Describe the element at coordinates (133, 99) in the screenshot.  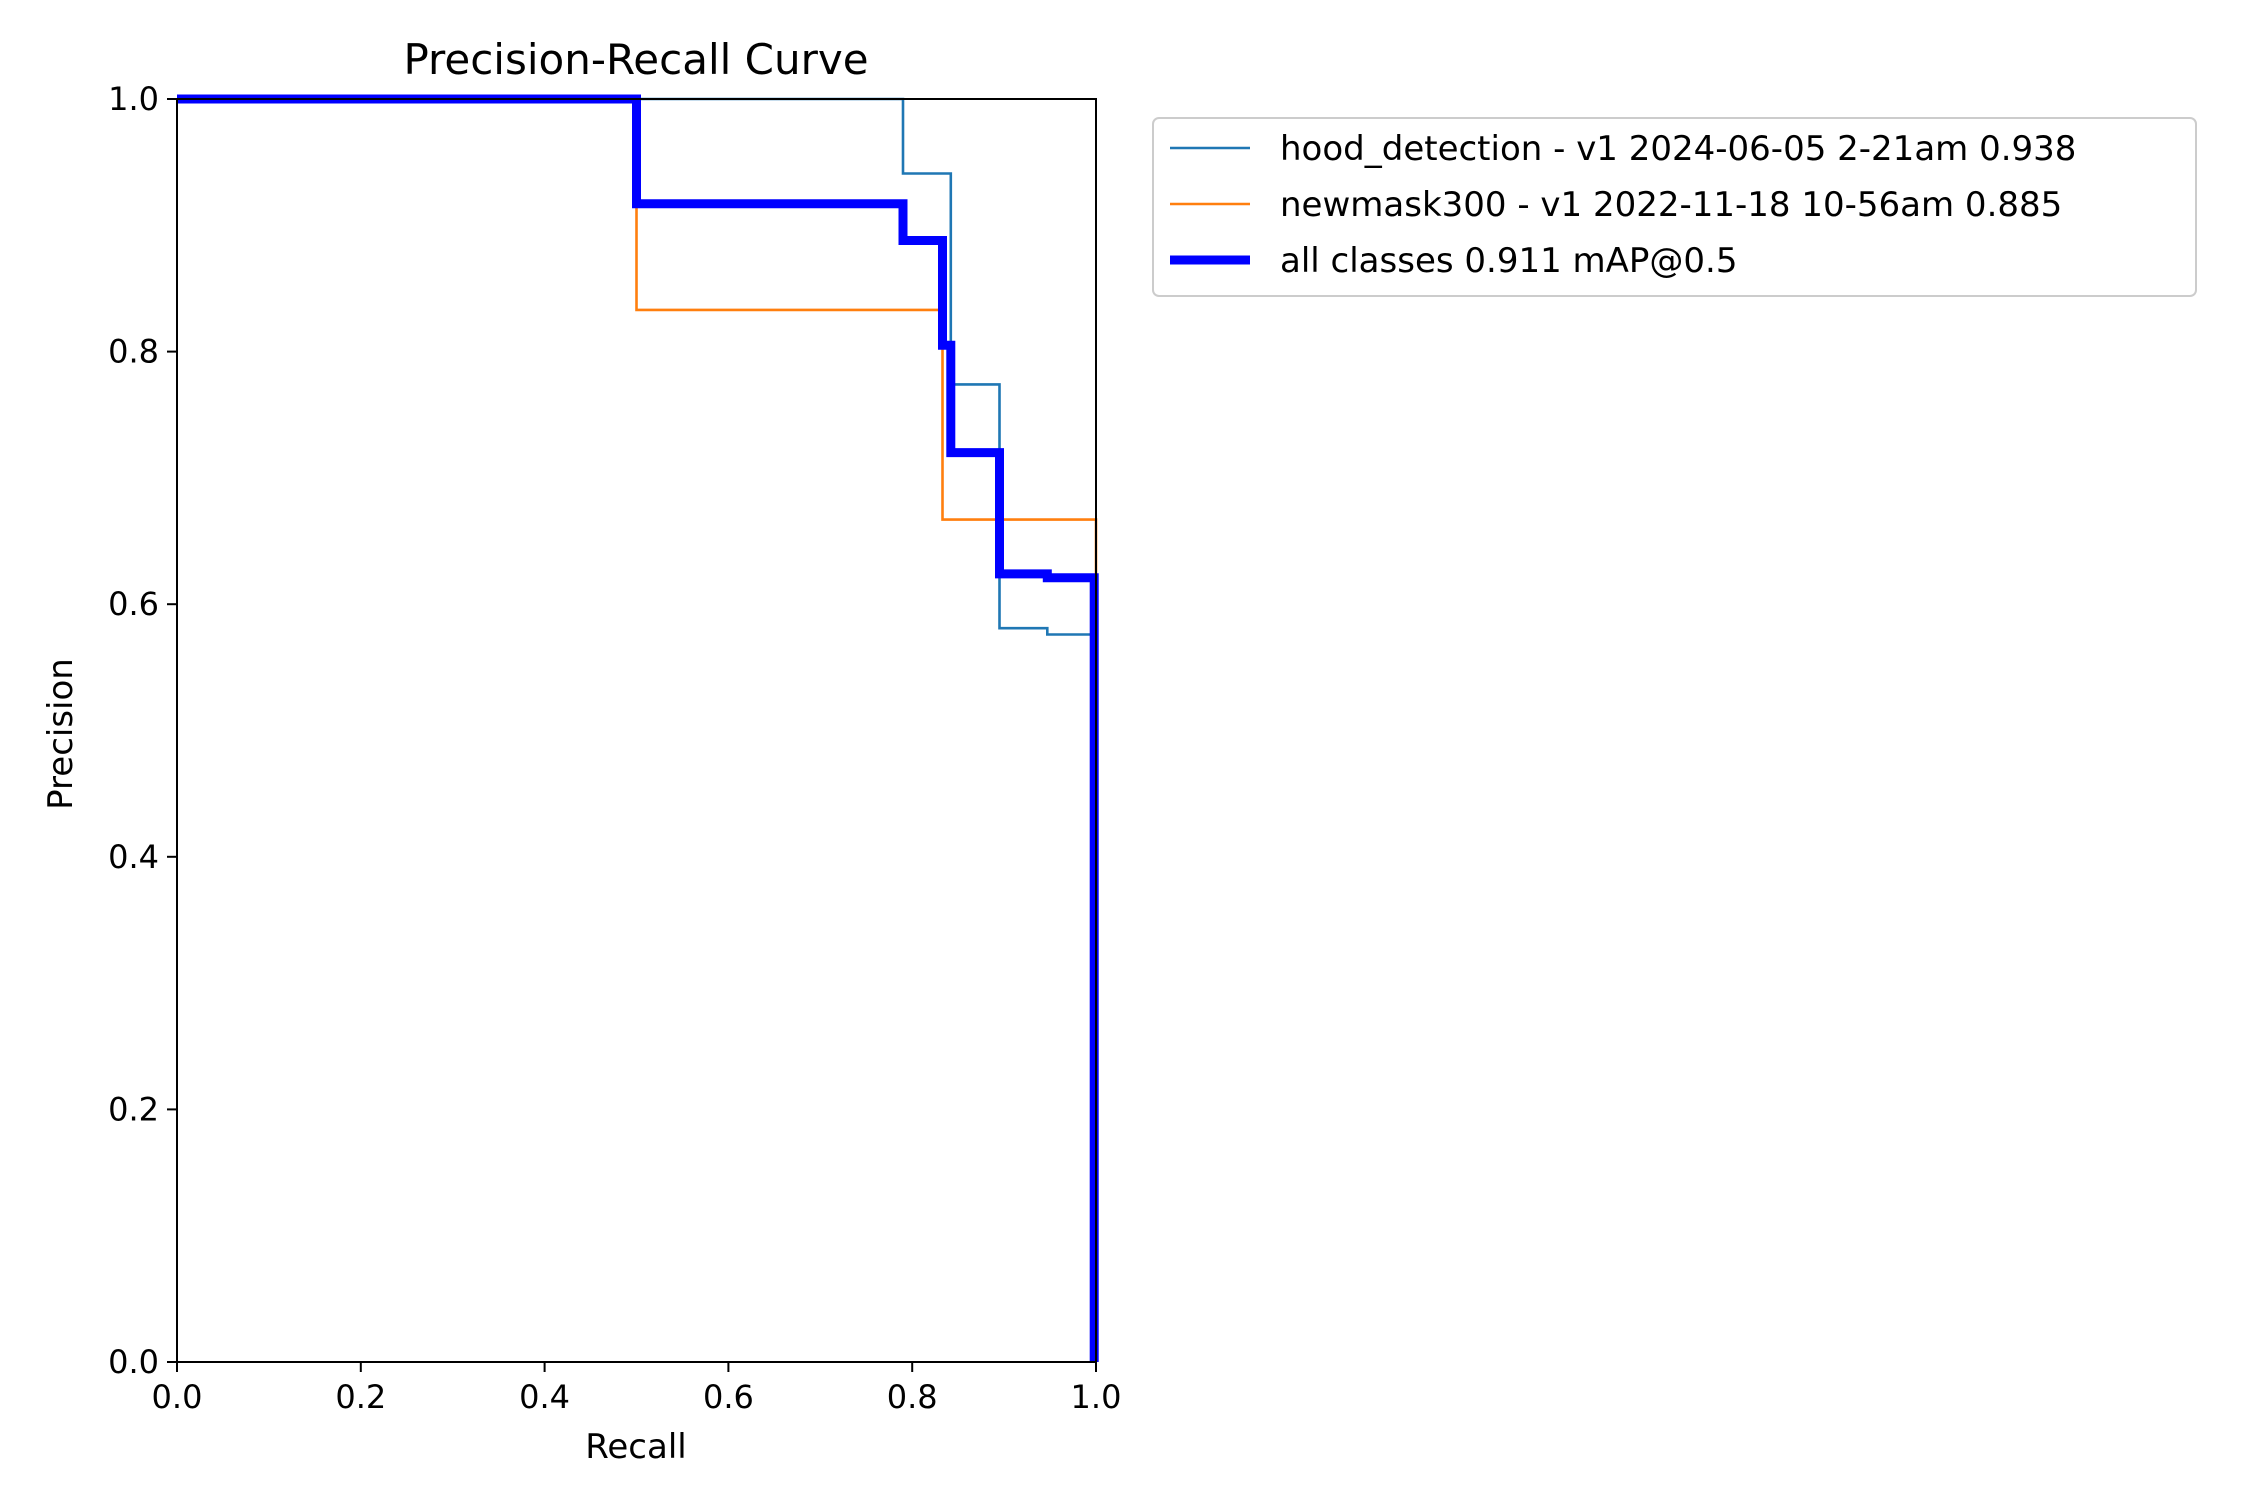
I see `y-tick-label: 1.0` at that location.